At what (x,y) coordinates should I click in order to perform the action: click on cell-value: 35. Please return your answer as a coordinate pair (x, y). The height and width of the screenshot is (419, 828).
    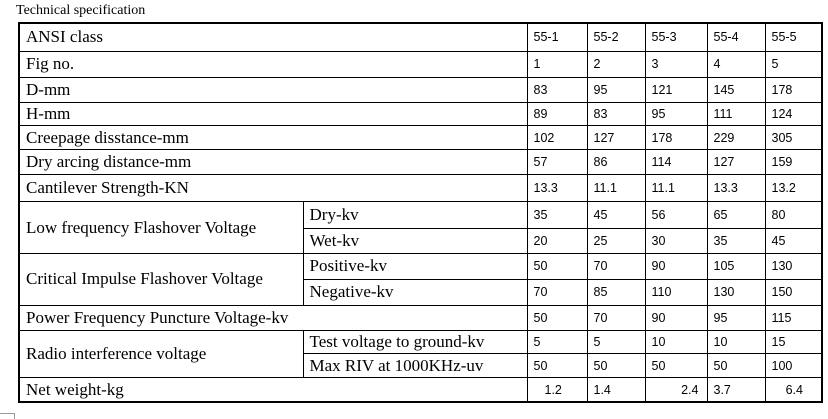
    Looking at the image, I should click on (557, 215).